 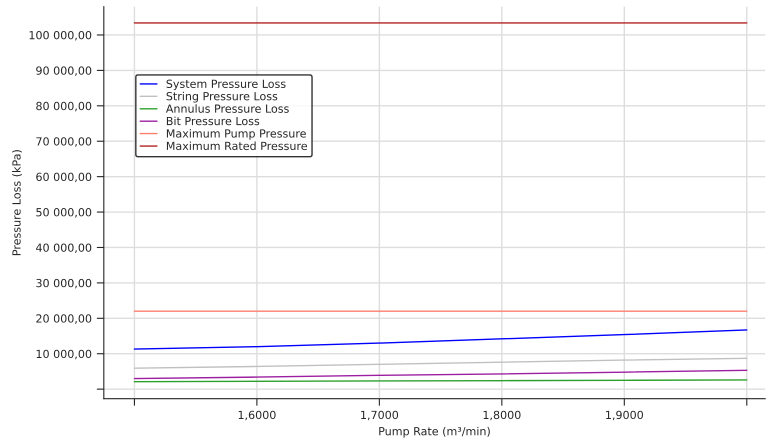 I want to click on legend-label: System Pressure Loss, so click(x=226, y=85).